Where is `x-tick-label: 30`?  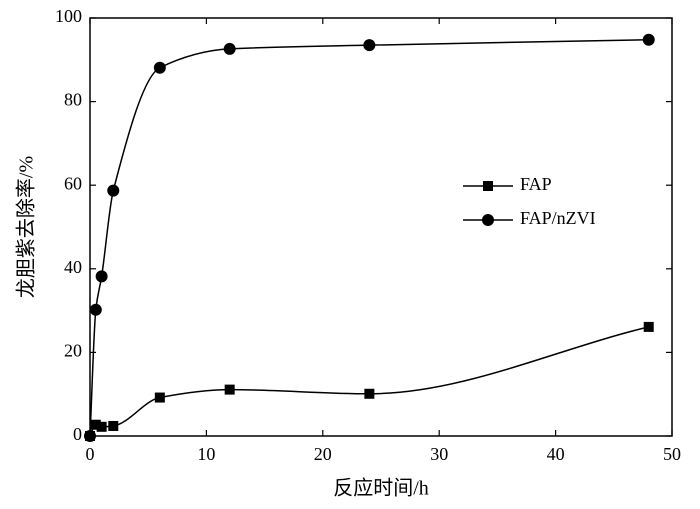
x-tick-label: 30 is located at coordinates (439, 454).